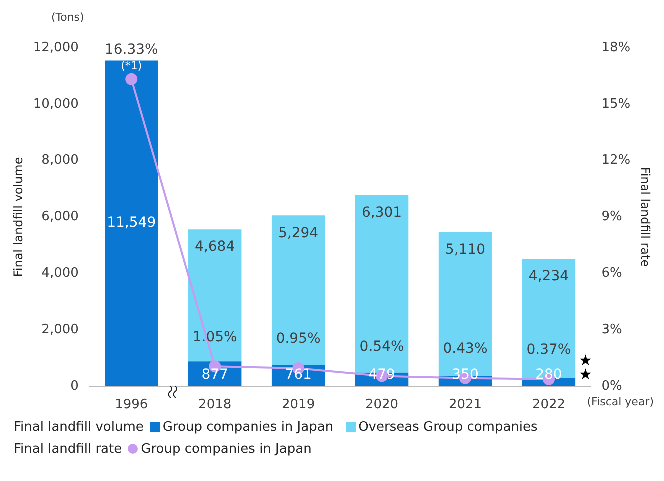 Image resolution: width=664 pixels, height=481 pixels. Describe the element at coordinates (612, 330) in the screenshot. I see `y2-tick-label: 3%` at that location.